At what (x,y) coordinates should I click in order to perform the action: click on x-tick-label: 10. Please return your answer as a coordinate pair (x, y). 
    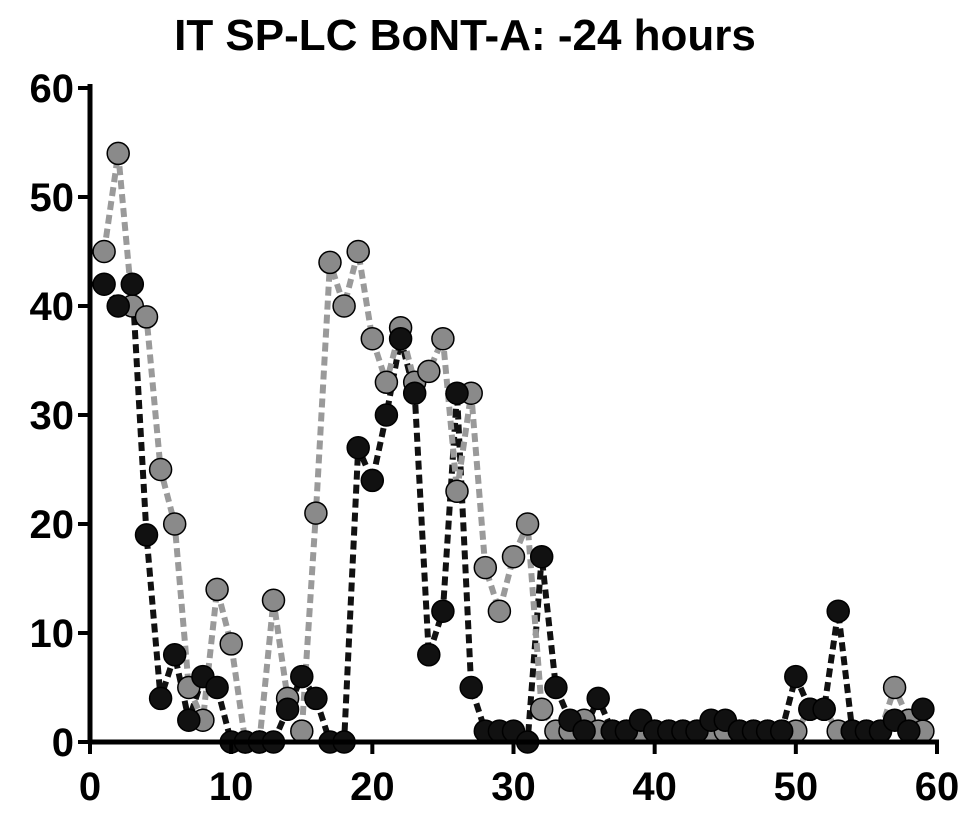
    Looking at the image, I should click on (231, 787).